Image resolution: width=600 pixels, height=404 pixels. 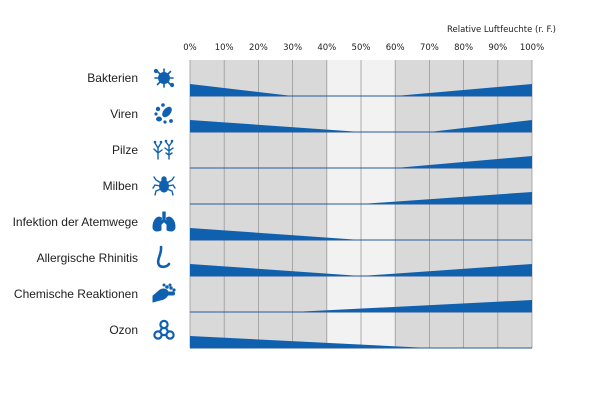 I want to click on fungi-icon, so click(x=163, y=149).